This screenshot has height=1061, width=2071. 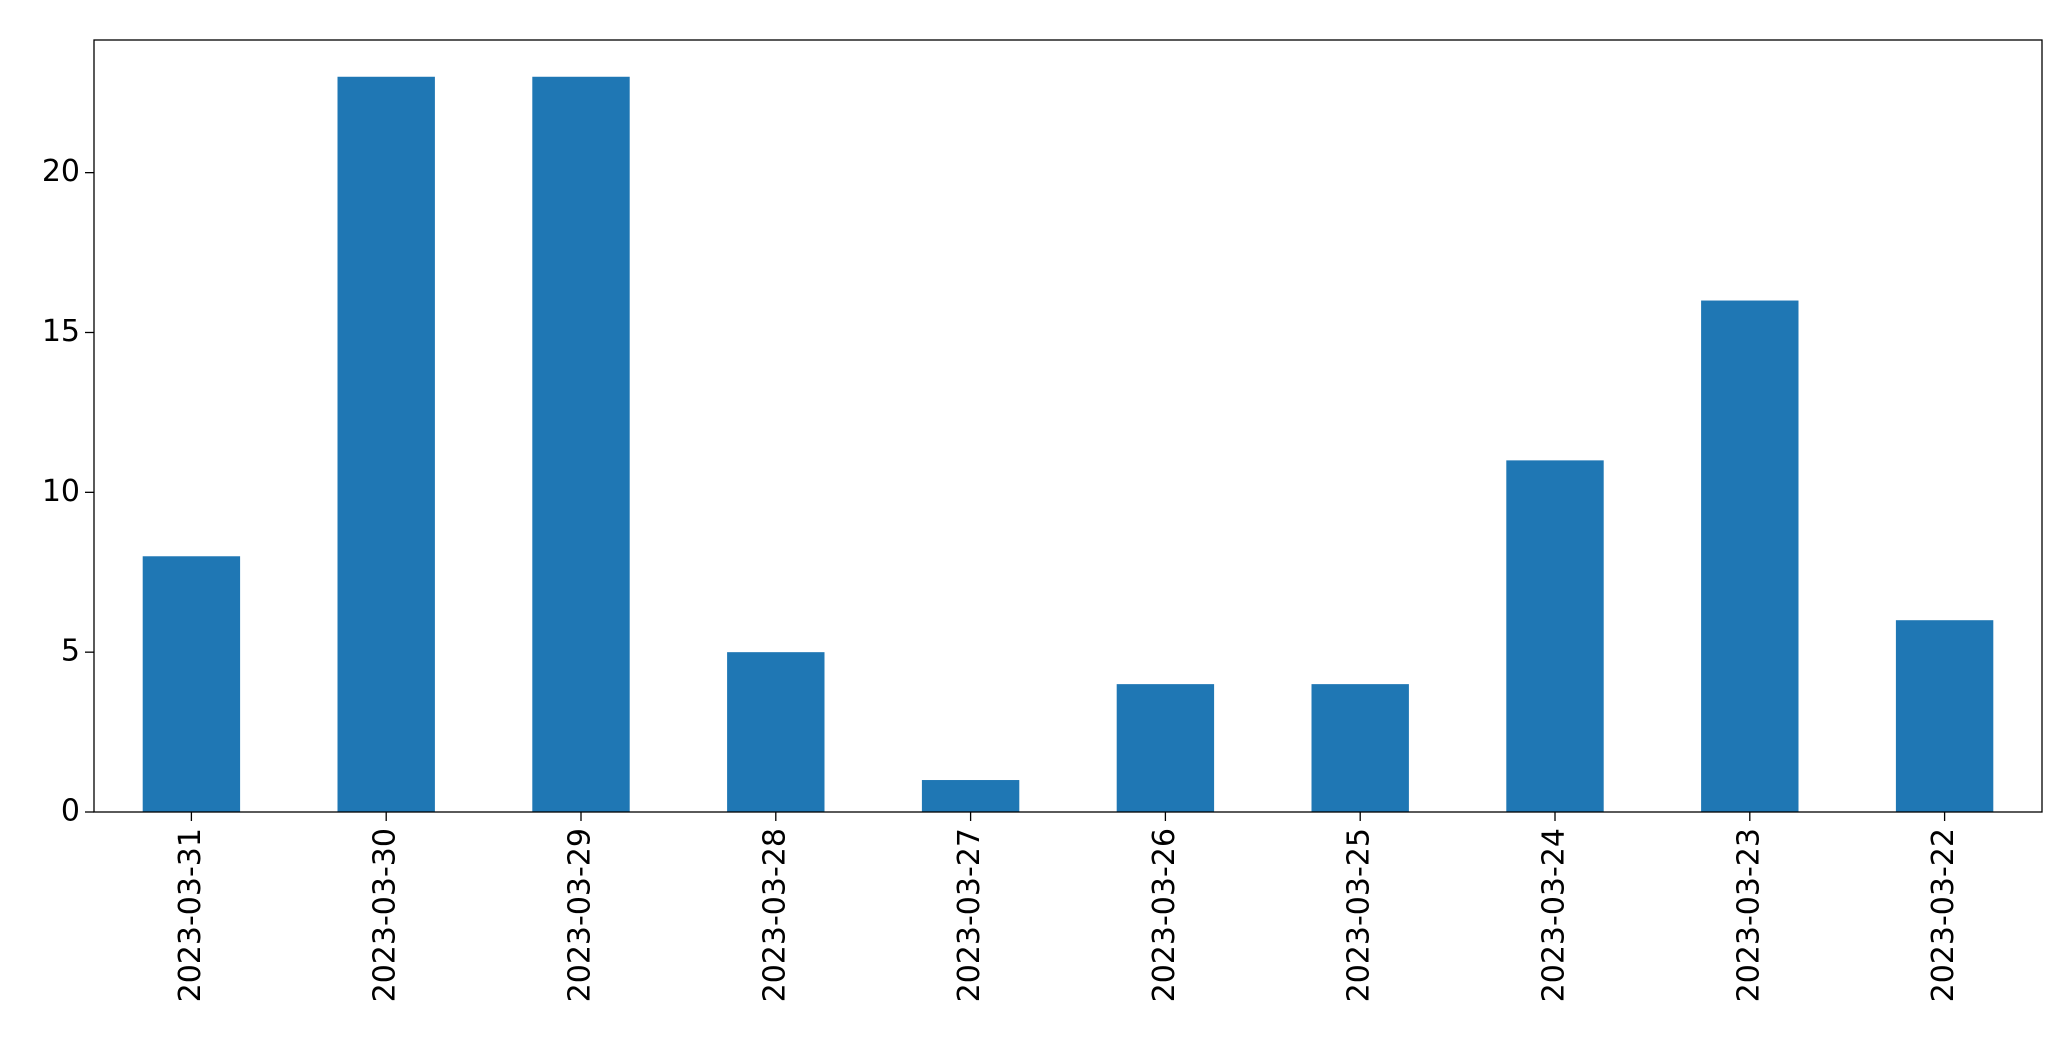 I want to click on y-tick-label: 15, so click(x=61, y=331).